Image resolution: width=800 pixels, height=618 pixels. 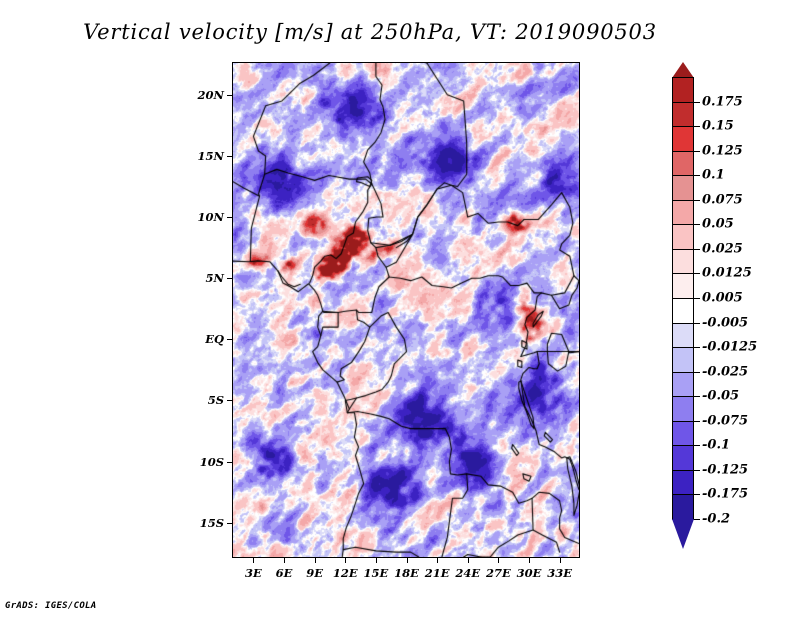 What do you see at coordinates (722, 151) in the screenshot?
I see `colorbar-tick-label: 0.125` at bounding box center [722, 151].